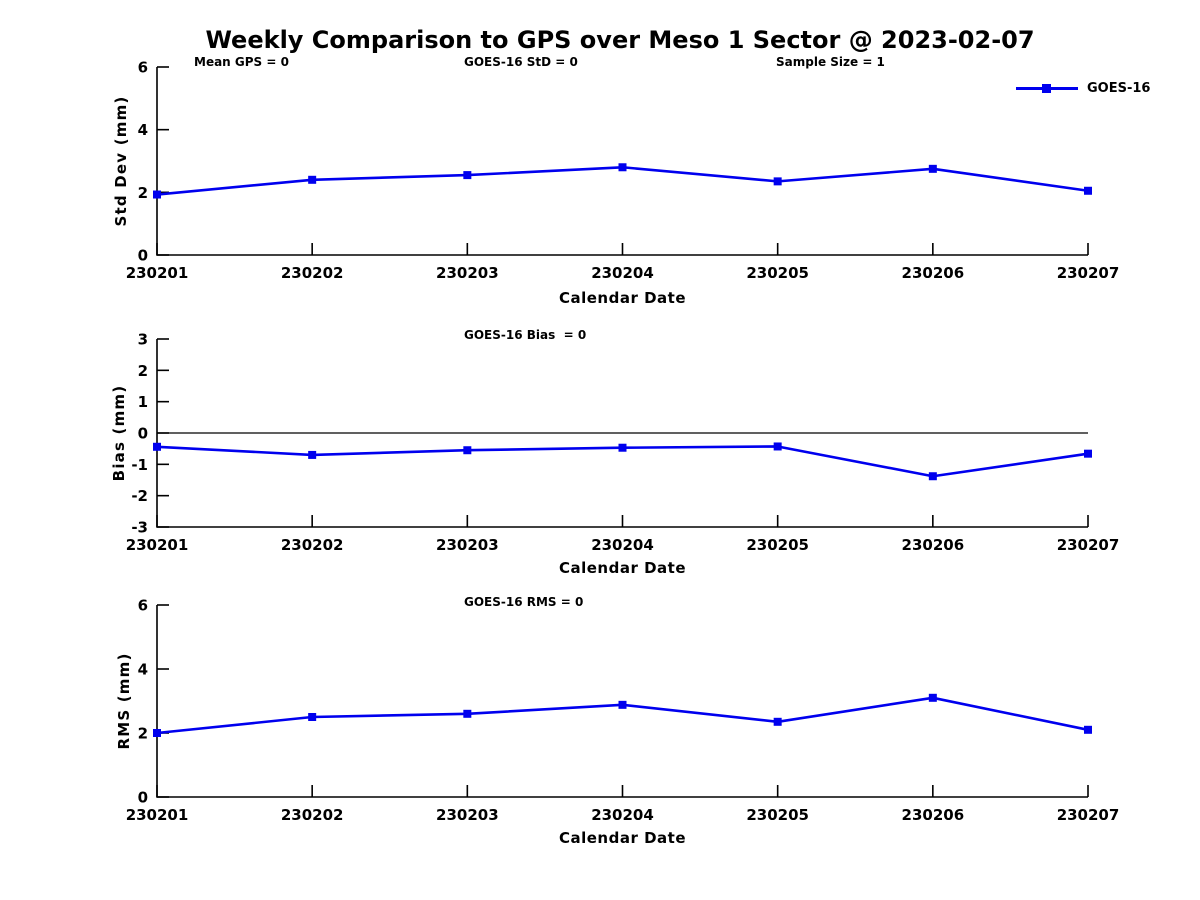  What do you see at coordinates (830, 62) in the screenshot?
I see `annotation-sample-size: Sample Size = 1` at bounding box center [830, 62].